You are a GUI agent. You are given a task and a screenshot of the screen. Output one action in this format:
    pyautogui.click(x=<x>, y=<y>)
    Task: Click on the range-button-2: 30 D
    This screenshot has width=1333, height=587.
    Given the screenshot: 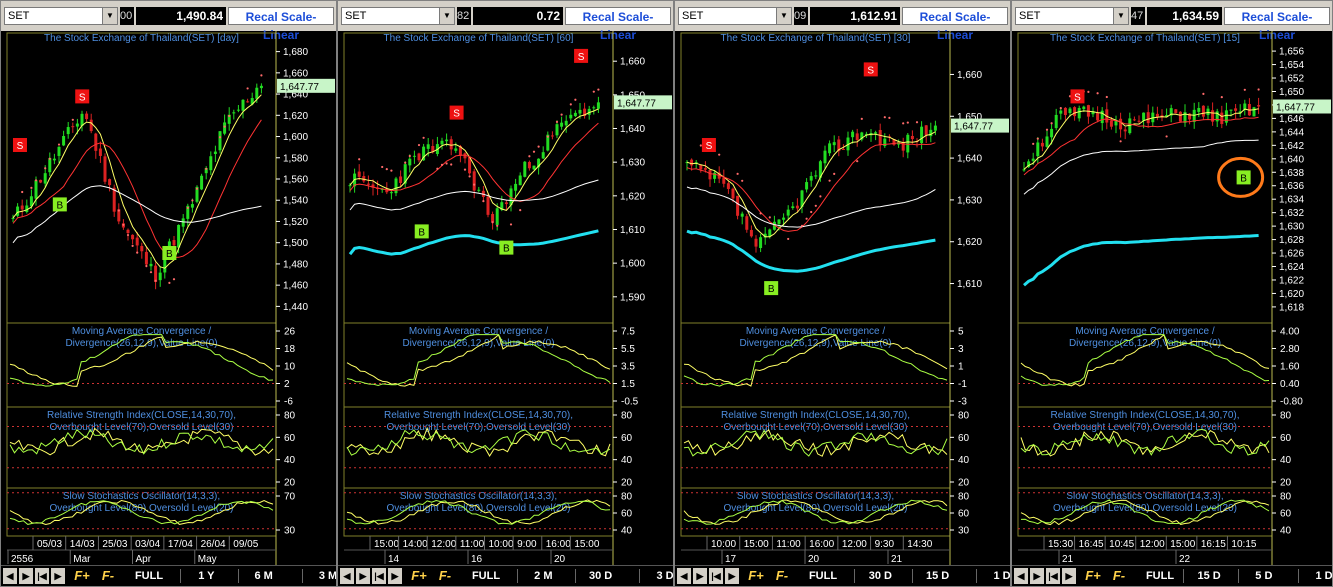 What is the action you would take?
    pyautogui.click(x=601, y=576)
    